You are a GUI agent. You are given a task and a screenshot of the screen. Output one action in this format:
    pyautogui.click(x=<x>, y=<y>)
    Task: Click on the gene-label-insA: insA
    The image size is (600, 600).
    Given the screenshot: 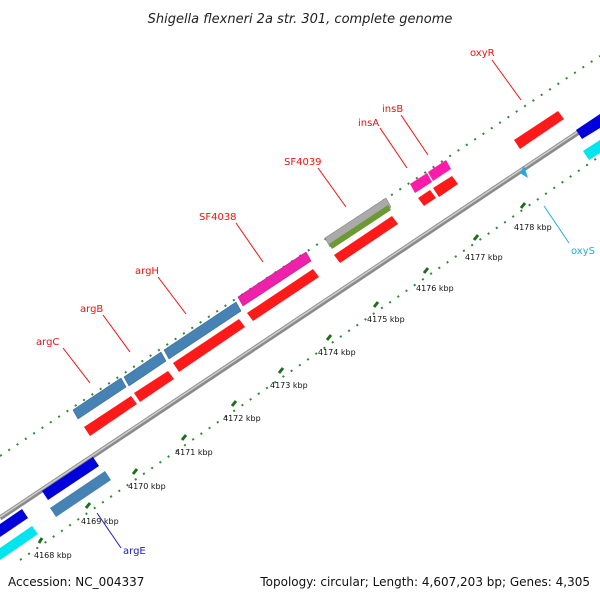 What is the action you would take?
    pyautogui.click(x=368, y=123)
    